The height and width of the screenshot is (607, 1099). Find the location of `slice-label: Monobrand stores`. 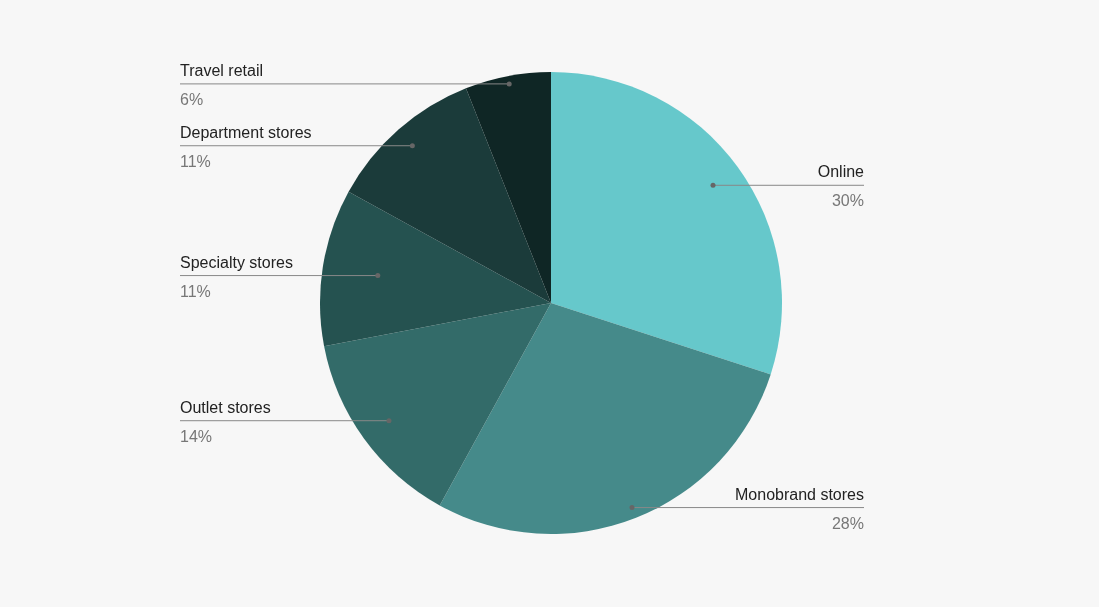

slice-label: Monobrand stores is located at coordinates (799, 494).